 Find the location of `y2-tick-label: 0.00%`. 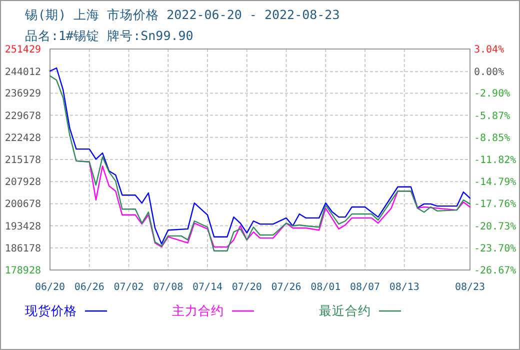

y2-tick-label: 0.00% is located at coordinates (489, 72).